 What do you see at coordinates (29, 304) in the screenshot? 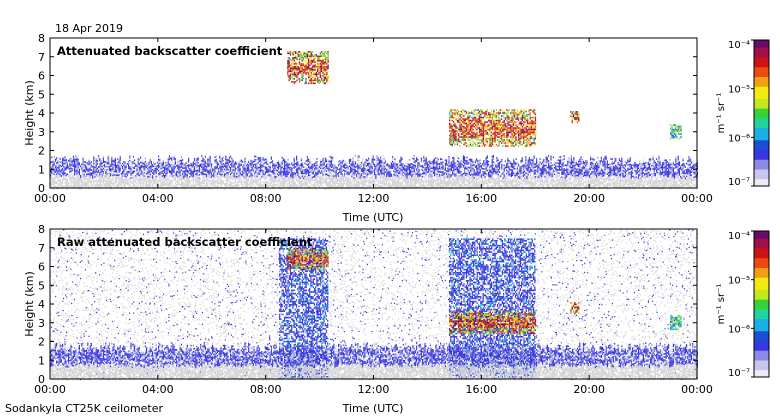
I see `bottom-y-axis-label: Height (km)` at bounding box center [29, 304].